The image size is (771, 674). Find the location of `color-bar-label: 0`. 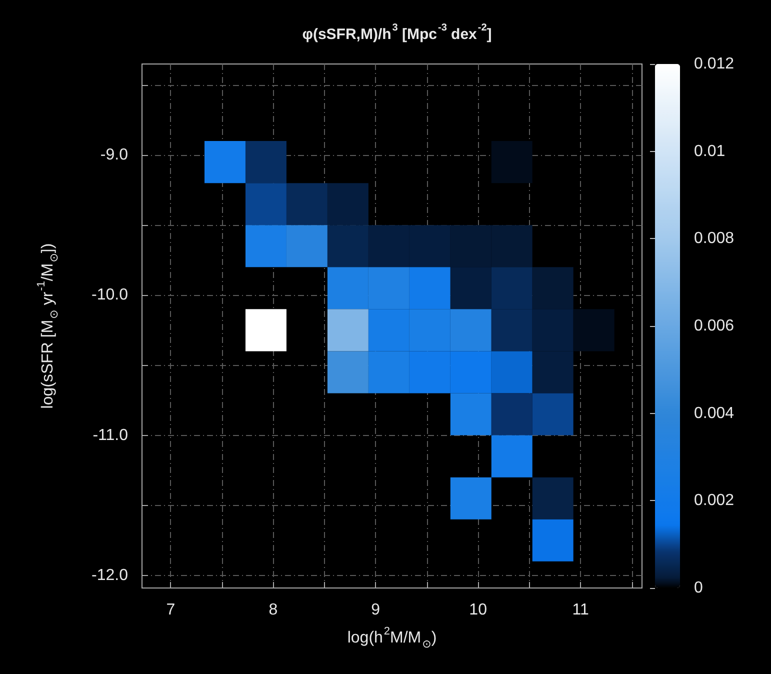

color-bar-label: 0 is located at coordinates (698, 588).